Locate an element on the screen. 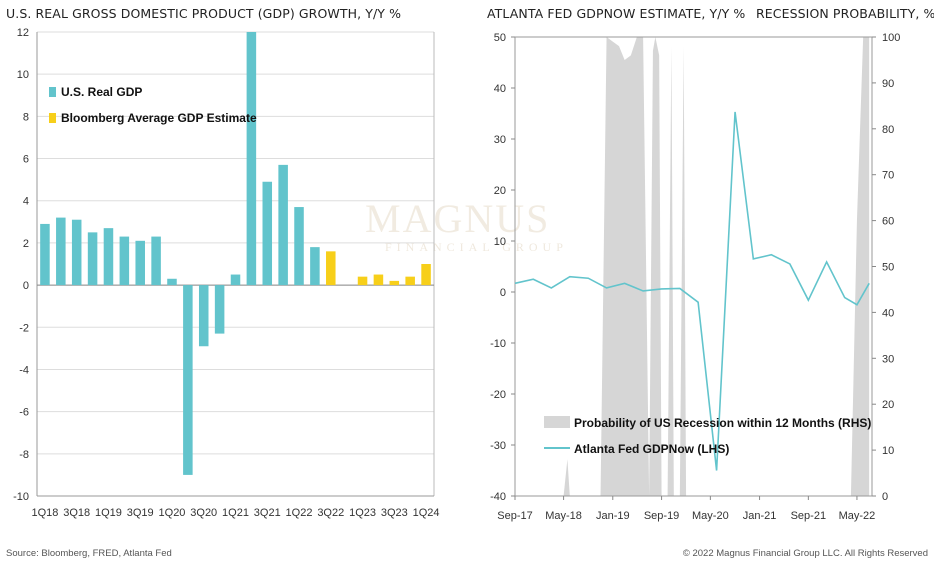 The width and height of the screenshot is (934, 564). x-tick-label: Jan-19 is located at coordinates (613, 516).